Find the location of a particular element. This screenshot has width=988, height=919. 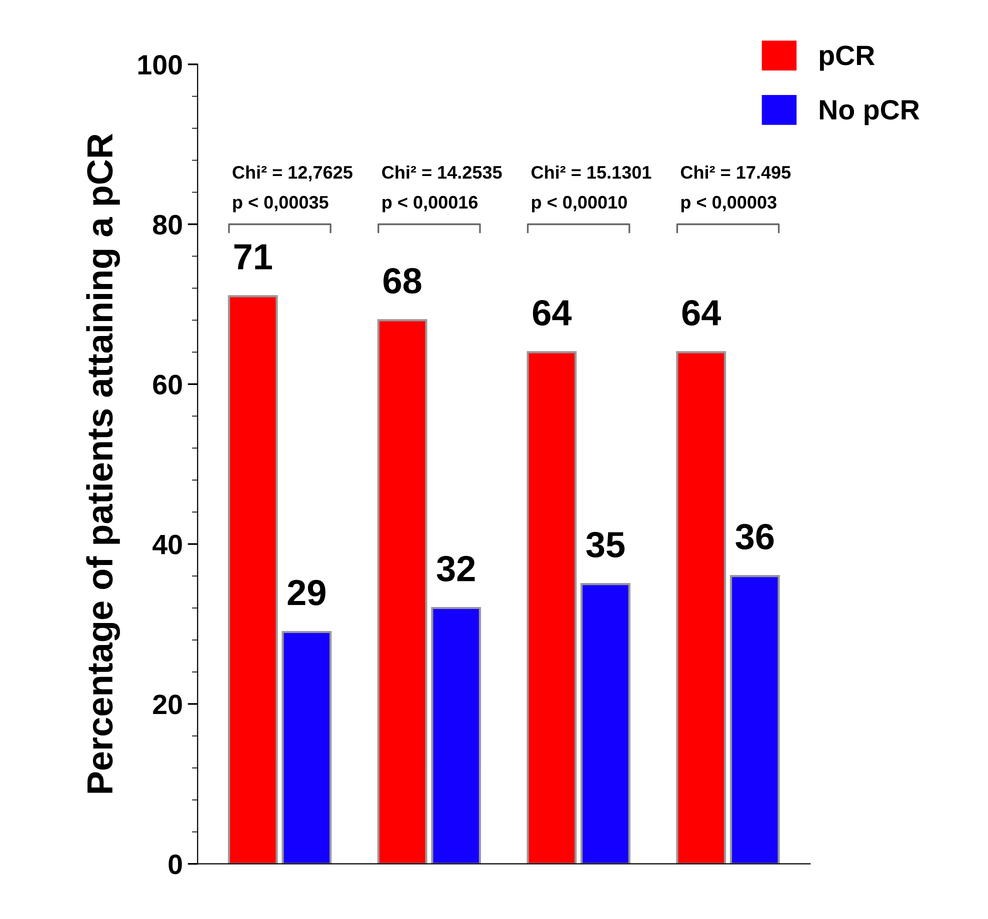

data-label: 36 is located at coordinates (755, 537).